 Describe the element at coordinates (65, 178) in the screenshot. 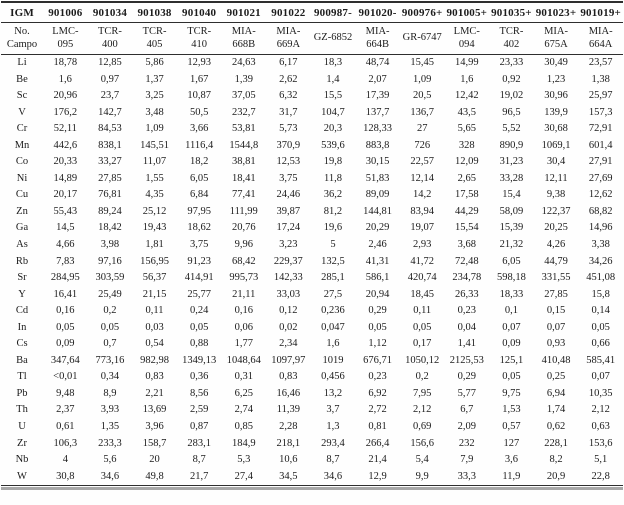

I see `value-cell: 14,89` at that location.